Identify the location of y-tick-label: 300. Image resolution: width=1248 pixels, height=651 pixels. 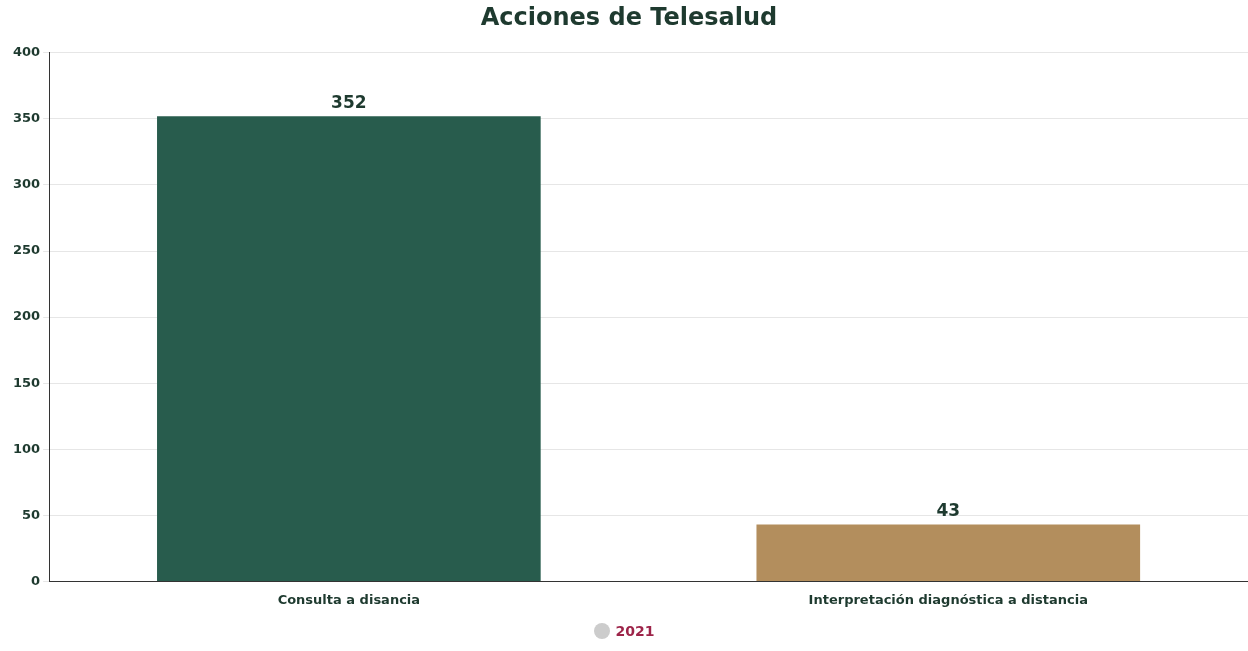
(27, 184).